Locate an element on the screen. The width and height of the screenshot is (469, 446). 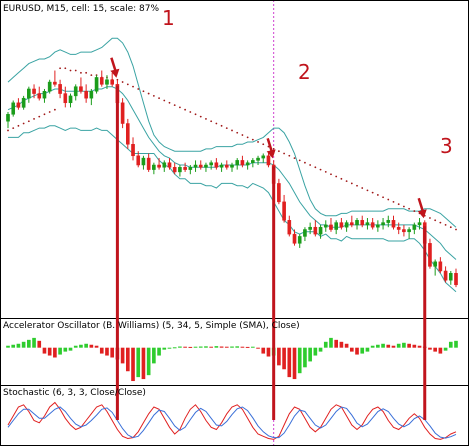
annotation-label-1: 1 is located at coordinates (168, 18).